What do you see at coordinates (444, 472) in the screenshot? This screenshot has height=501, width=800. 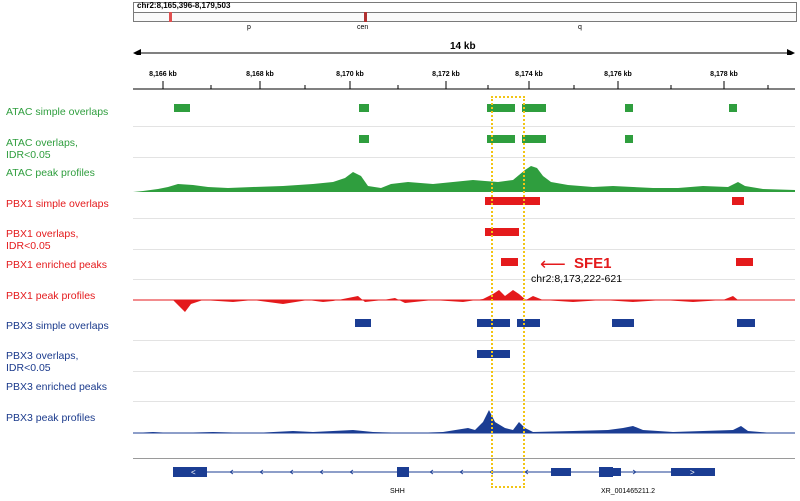 I see `gene-track: < >` at bounding box center [444, 472].